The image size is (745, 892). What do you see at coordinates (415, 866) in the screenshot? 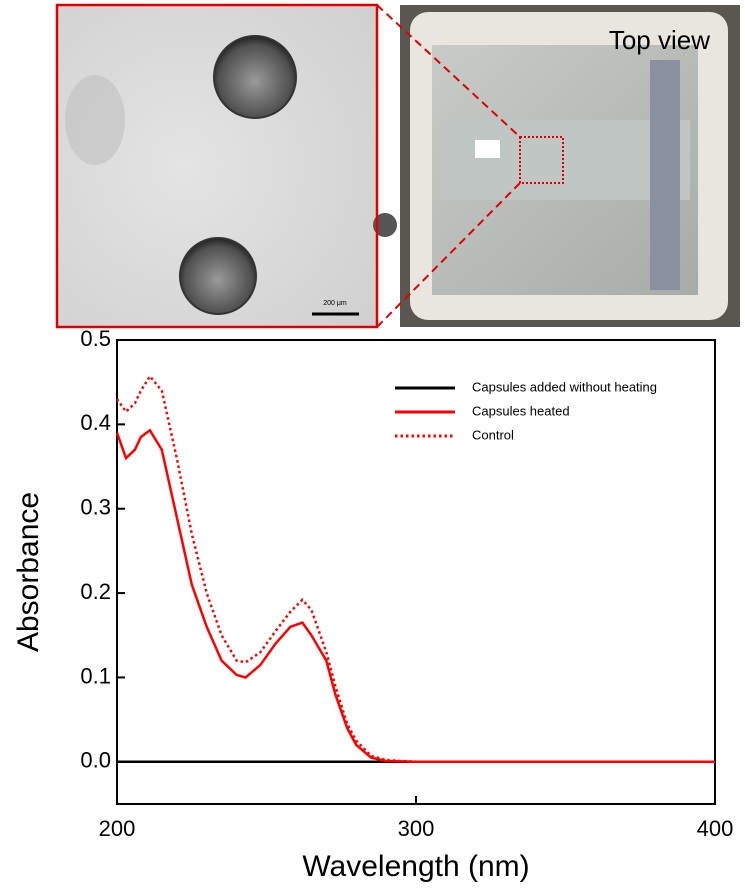
I see `x-axis-title: Wavelength (nm)` at bounding box center [415, 866].